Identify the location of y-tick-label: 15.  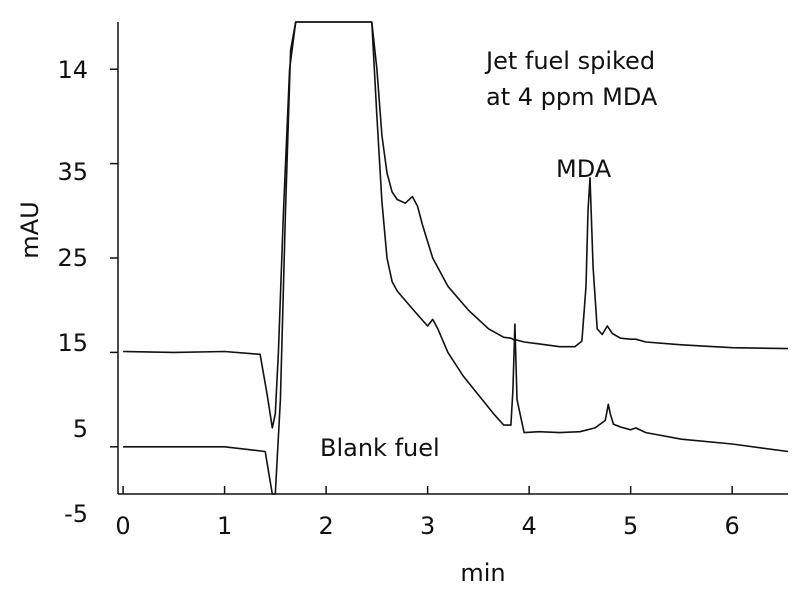
(72, 343).